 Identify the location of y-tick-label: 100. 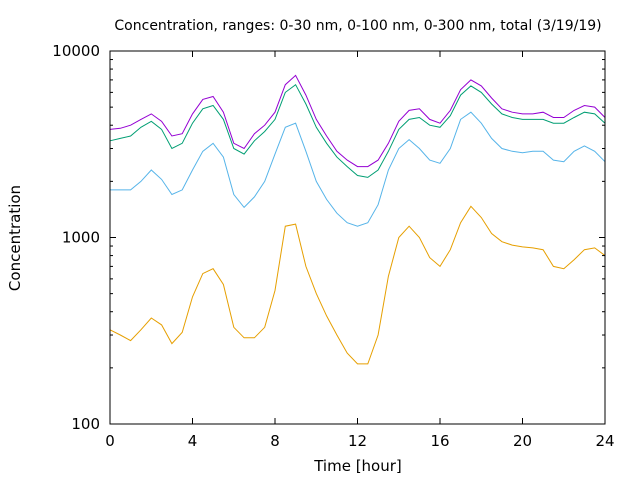
(85, 424).